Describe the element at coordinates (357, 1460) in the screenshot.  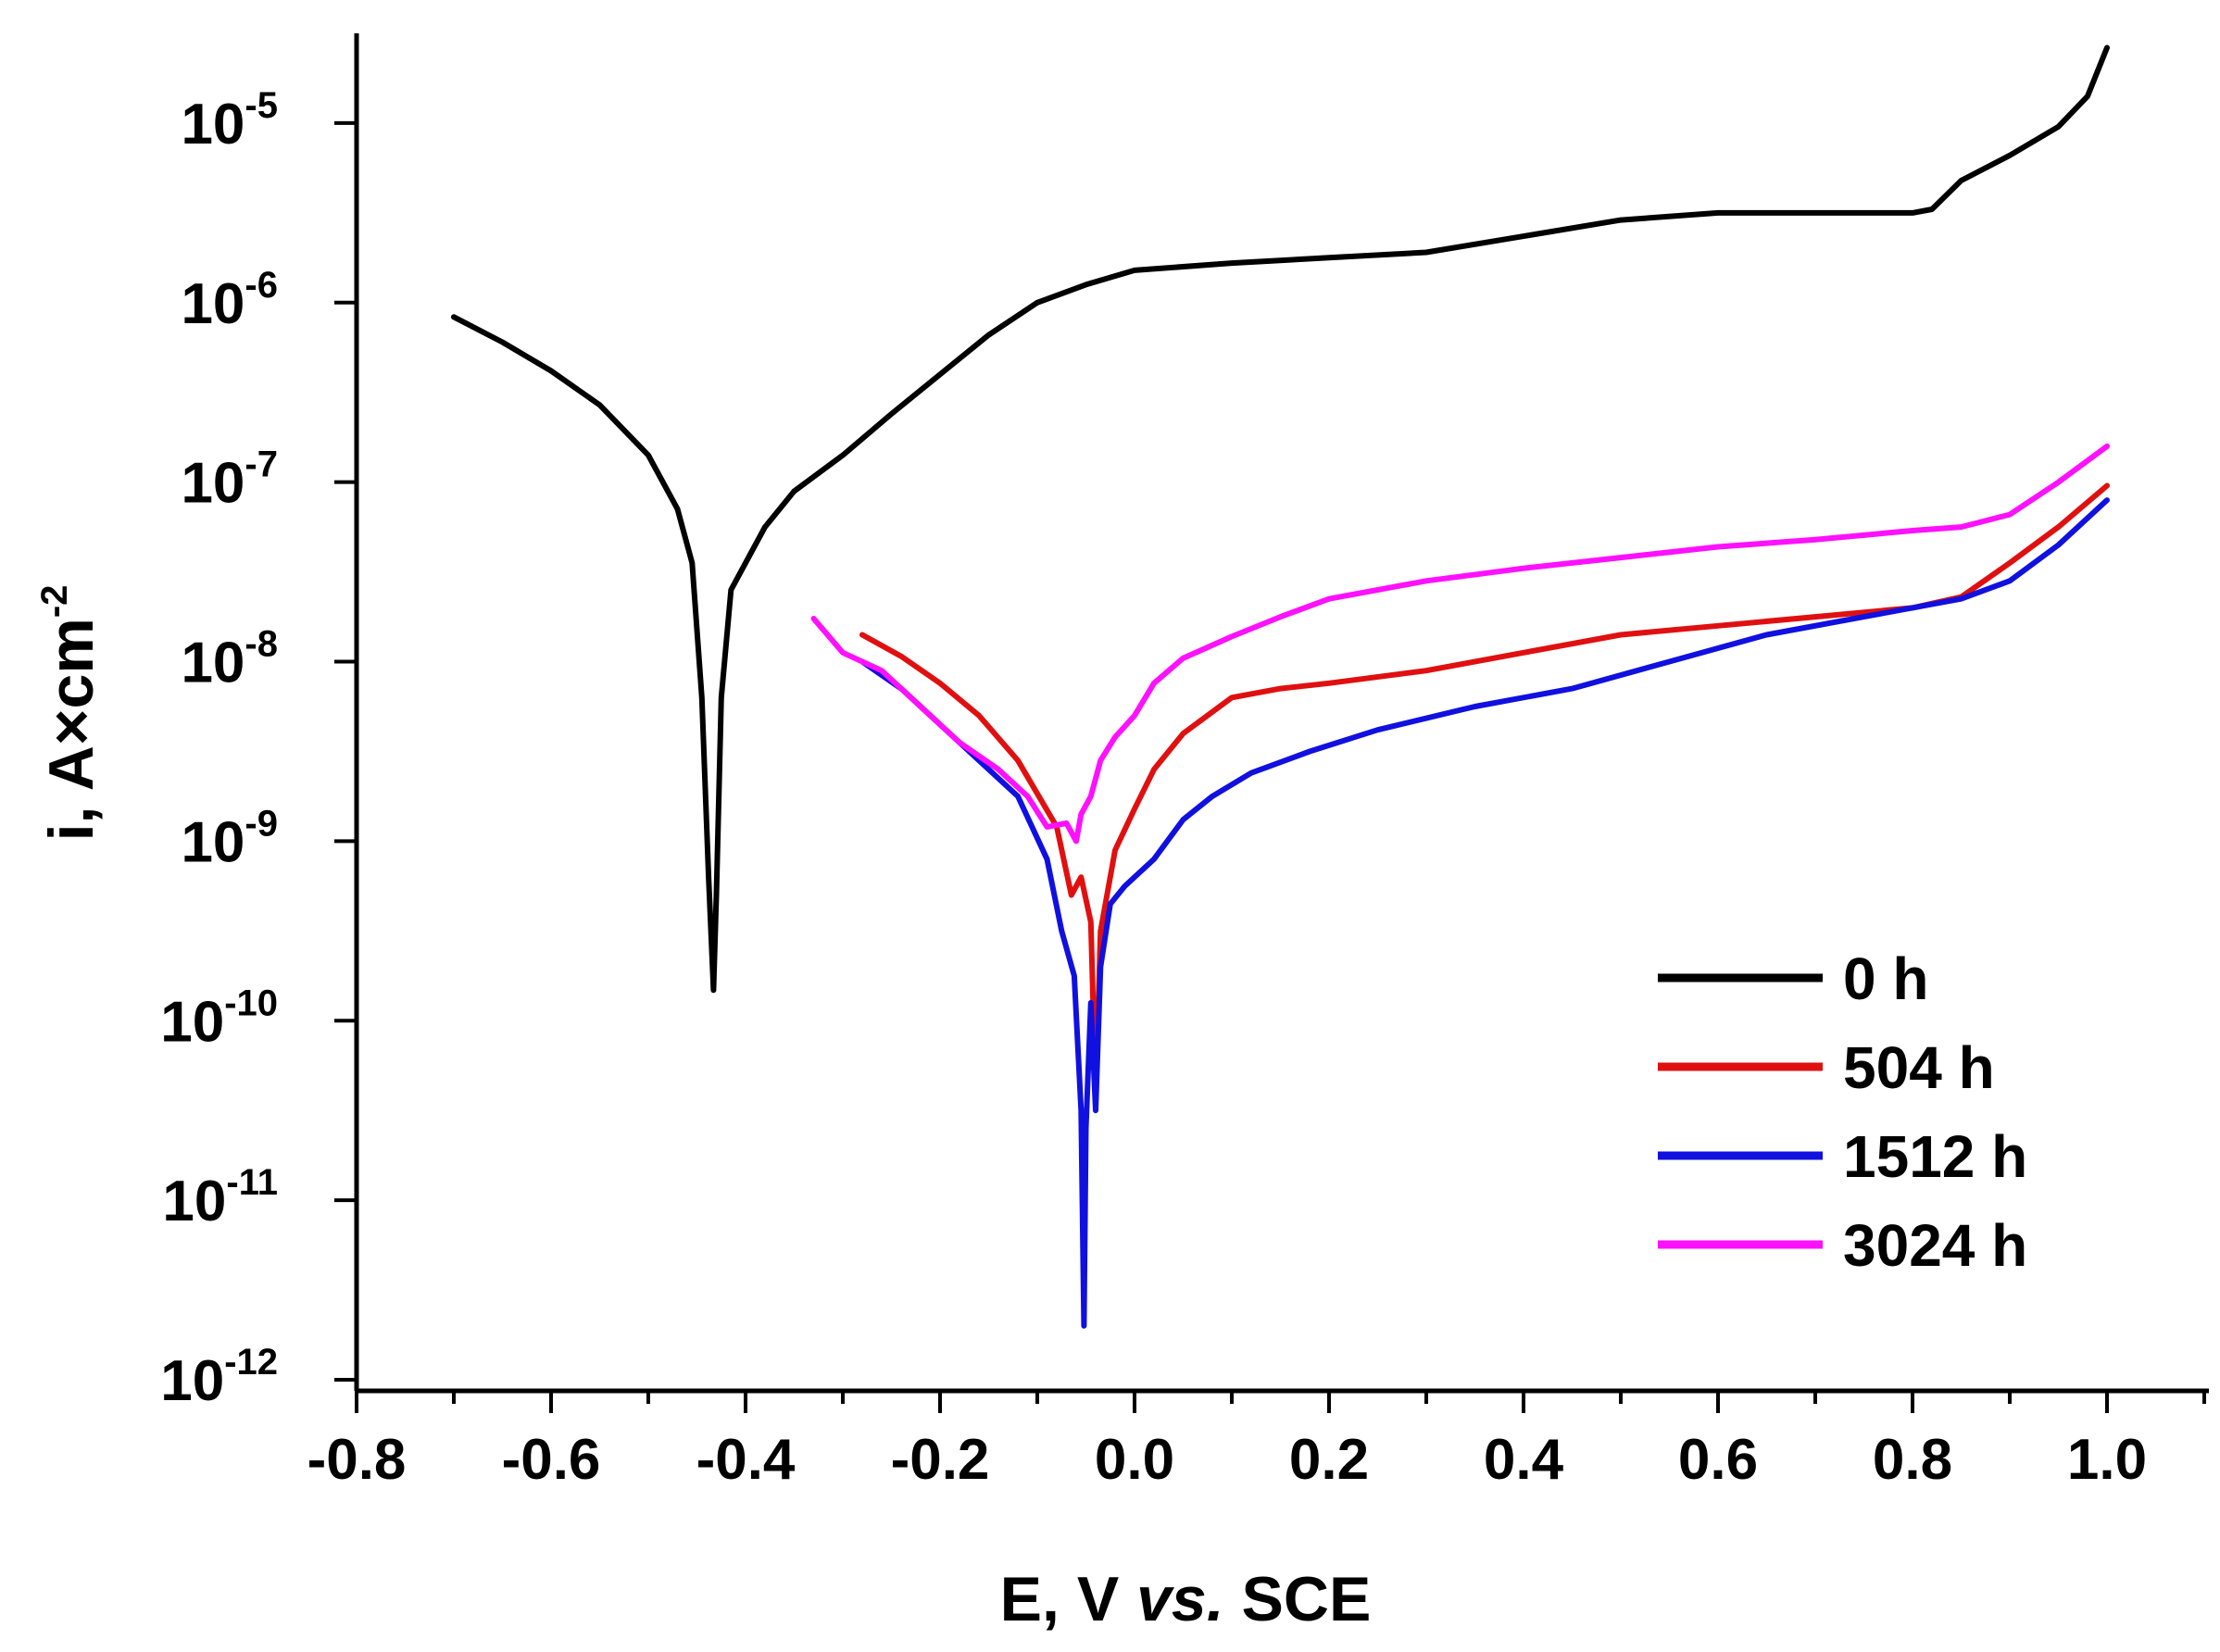
I see `x-tick-label: -0.8` at that location.